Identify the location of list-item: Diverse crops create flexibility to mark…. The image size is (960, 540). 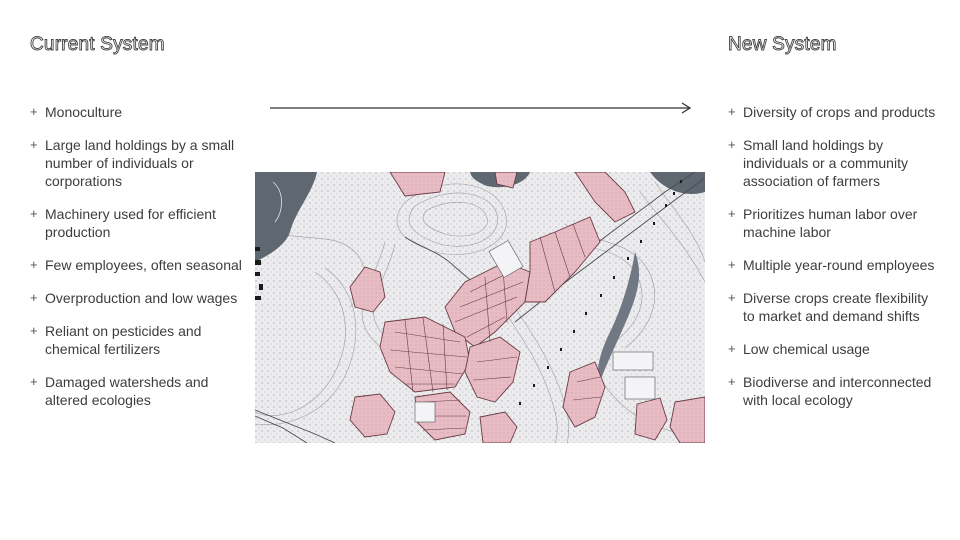
(835, 307).